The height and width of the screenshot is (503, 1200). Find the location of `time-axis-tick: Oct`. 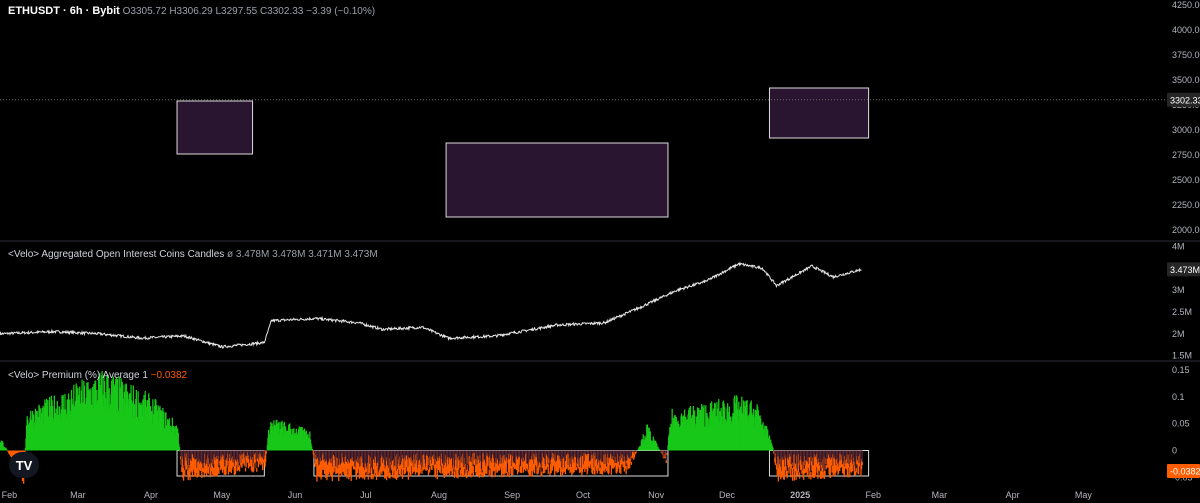

time-axis-tick: Oct is located at coordinates (583, 495).